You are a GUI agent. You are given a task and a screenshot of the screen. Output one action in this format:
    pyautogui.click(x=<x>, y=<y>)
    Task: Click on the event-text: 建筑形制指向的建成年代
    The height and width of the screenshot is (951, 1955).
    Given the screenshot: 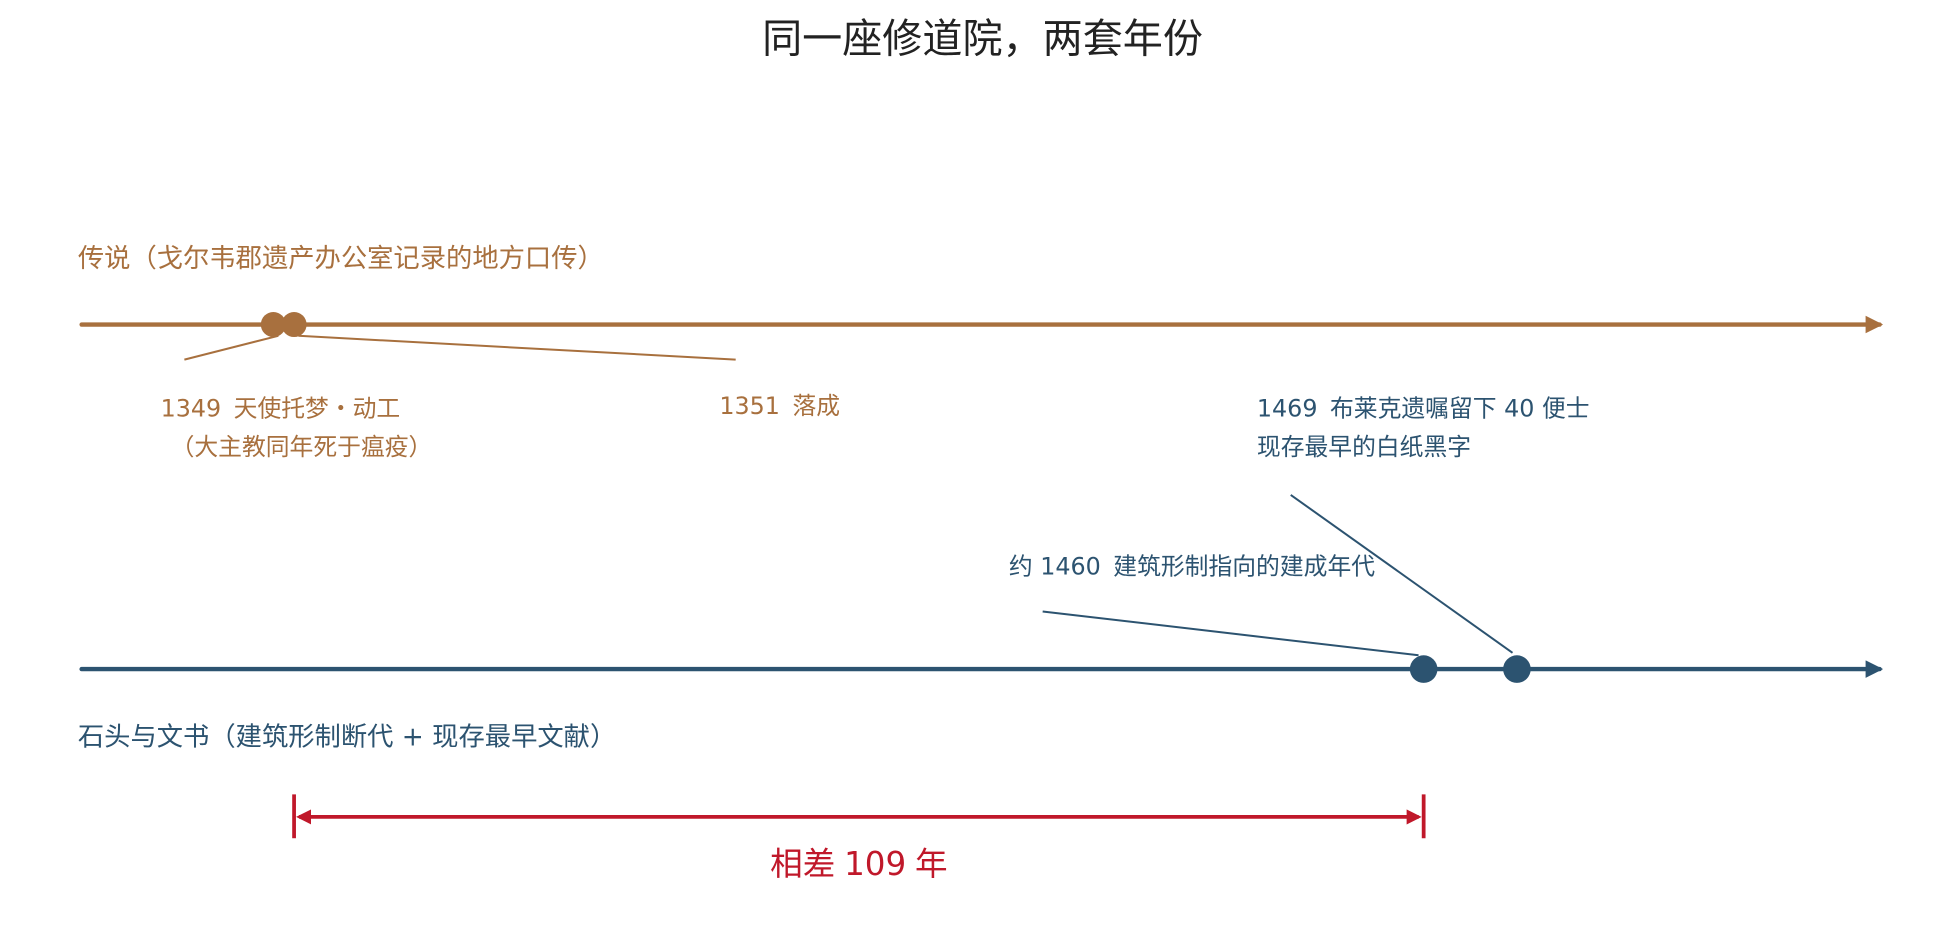 What is the action you would take?
    pyautogui.click(x=1244, y=566)
    